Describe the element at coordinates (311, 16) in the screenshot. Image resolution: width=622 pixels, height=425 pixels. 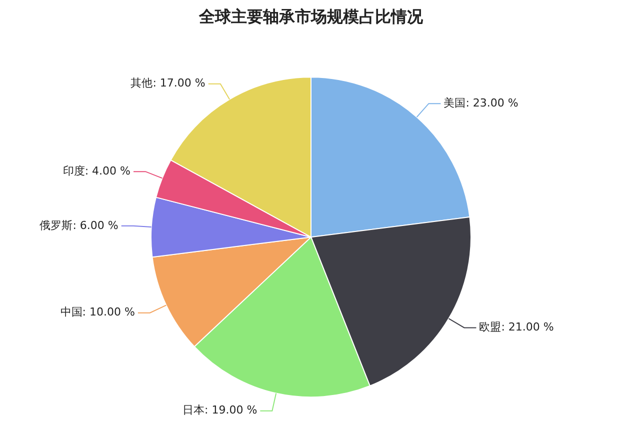
I see `chart-title: 全球主要轴承市场规模占比情况` at that location.